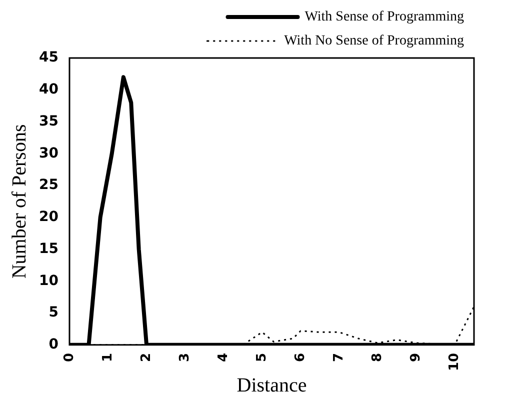 The height and width of the screenshot is (402, 514). I want to click on x-tick-label: 10, so click(454, 362).